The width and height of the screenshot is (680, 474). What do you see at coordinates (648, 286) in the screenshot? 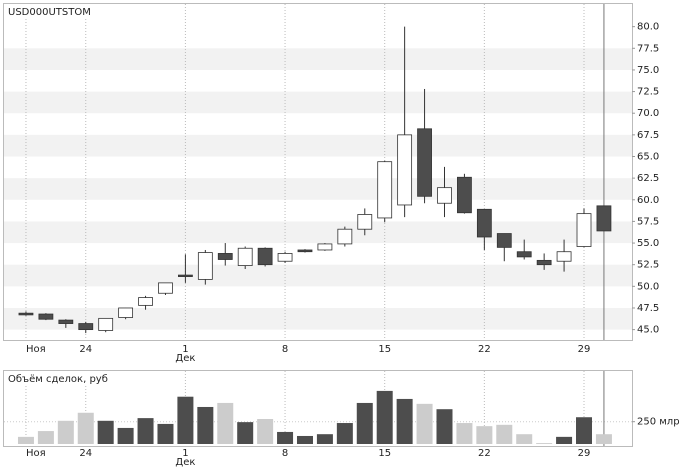
I see `y-tick-label: 50.0` at bounding box center [648, 286].